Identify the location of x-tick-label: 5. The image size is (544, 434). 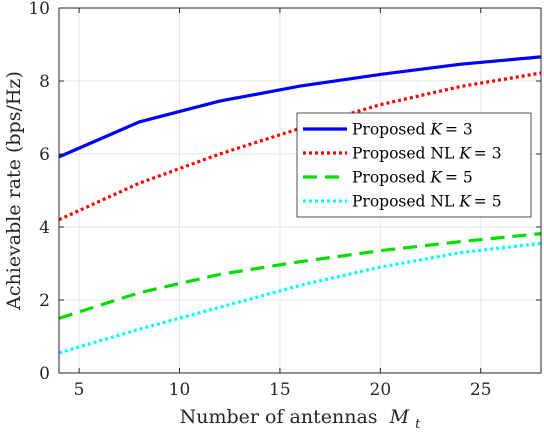
(79, 390).